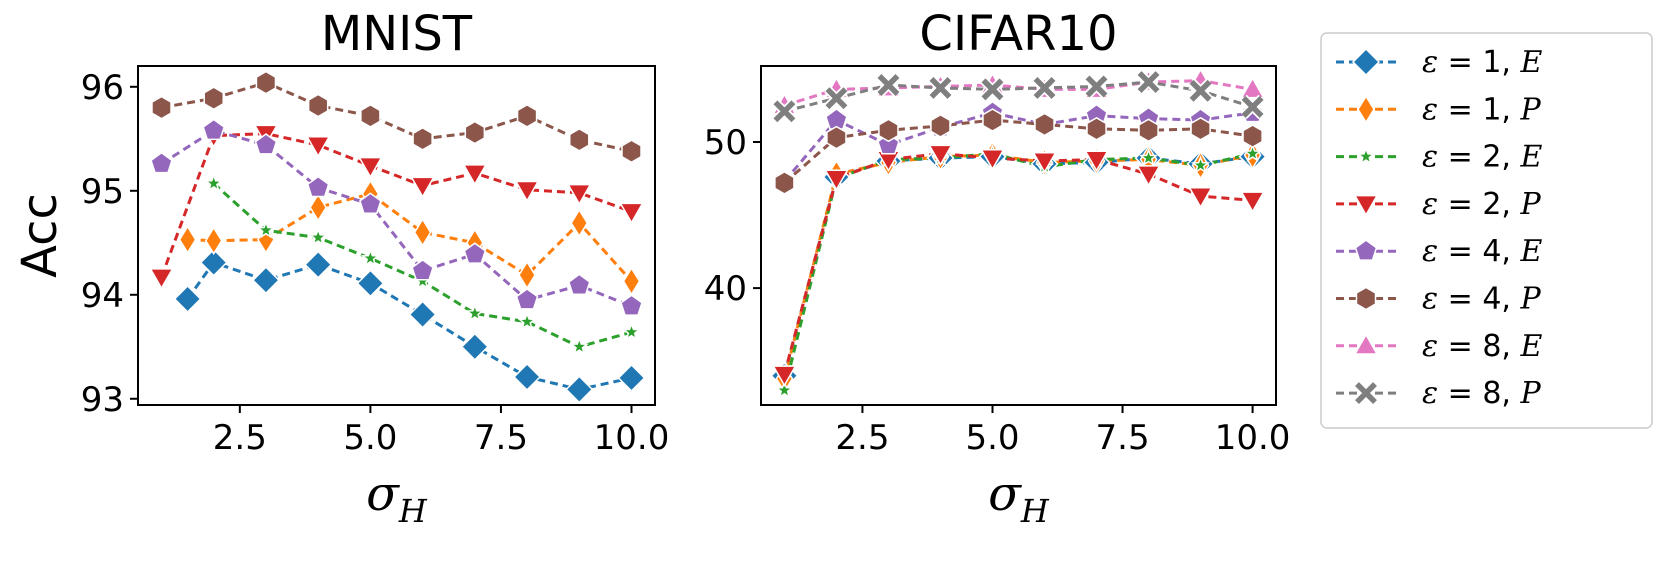 This screenshot has width=1661, height=562. Describe the element at coordinates (1366, 250) in the screenshot. I see `legend-marker-e4E` at that location.